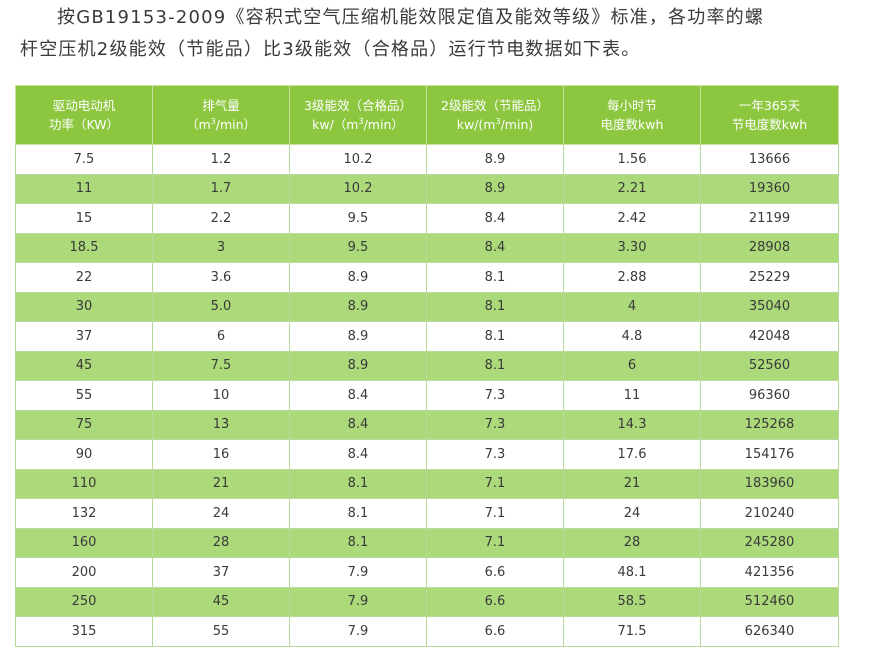 The height and width of the screenshot is (657, 883). Describe the element at coordinates (632, 454) in the screenshot. I see `table-cell: 17.6` at that location.